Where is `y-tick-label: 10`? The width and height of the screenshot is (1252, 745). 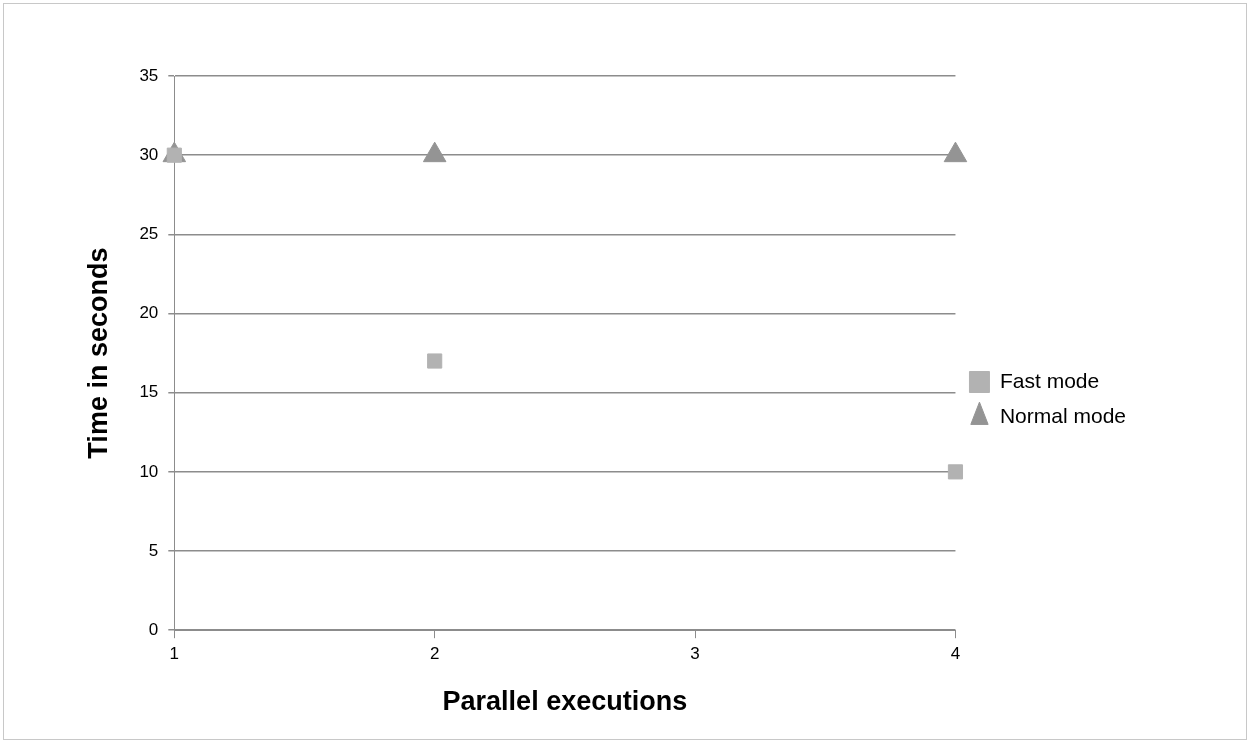 y-tick-label: 10 is located at coordinates (149, 471).